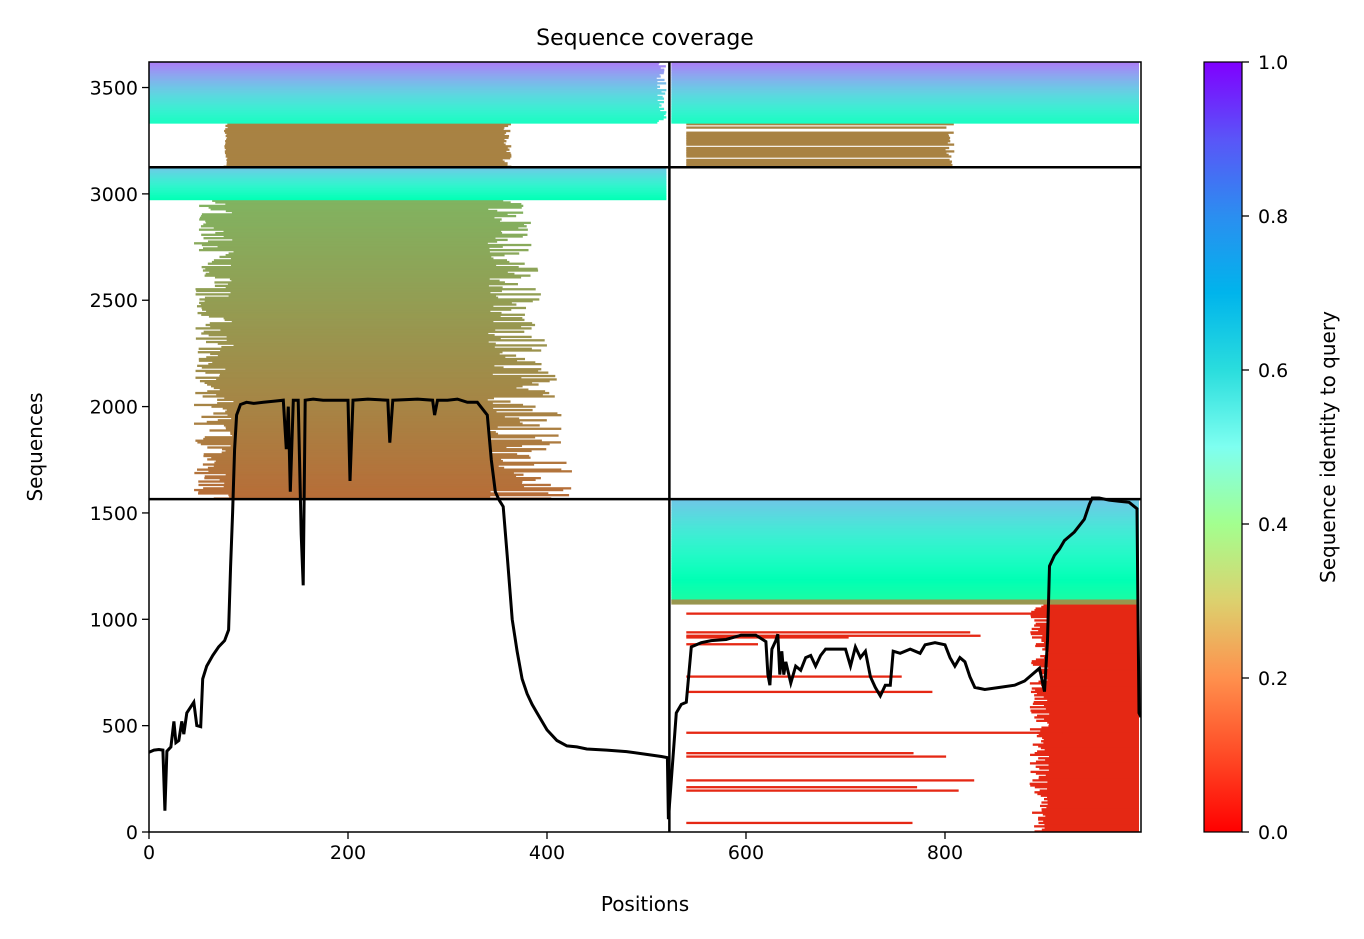 The image size is (1364, 939). I want to click on y-tick-label: 0, so click(132, 833).